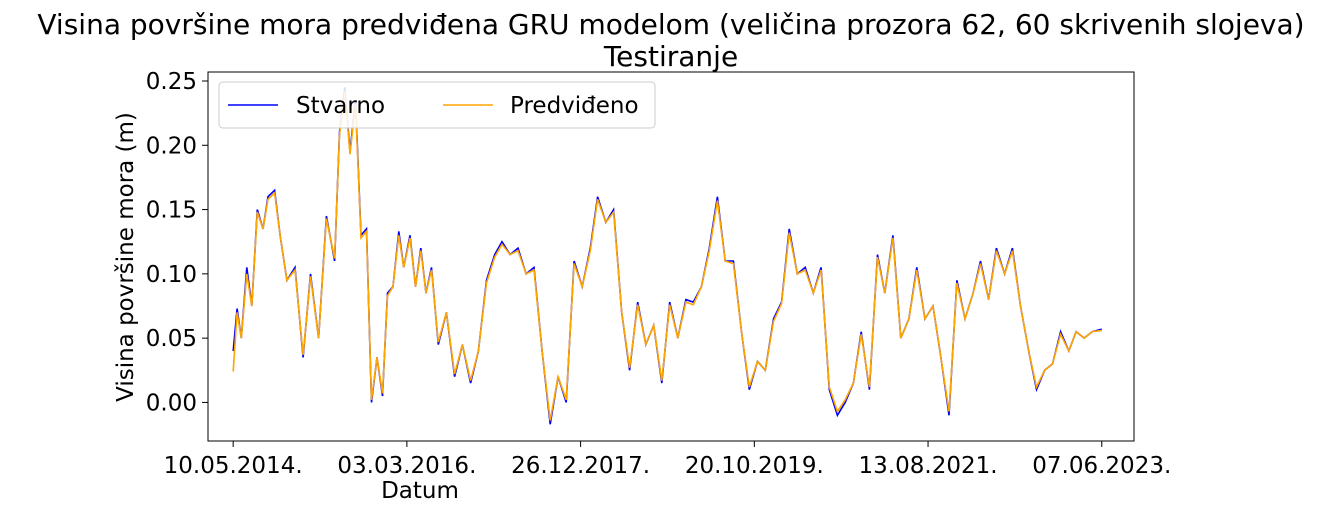  Describe the element at coordinates (233, 466) in the screenshot. I see `x-tick-label: 10.05.2014.` at that location.